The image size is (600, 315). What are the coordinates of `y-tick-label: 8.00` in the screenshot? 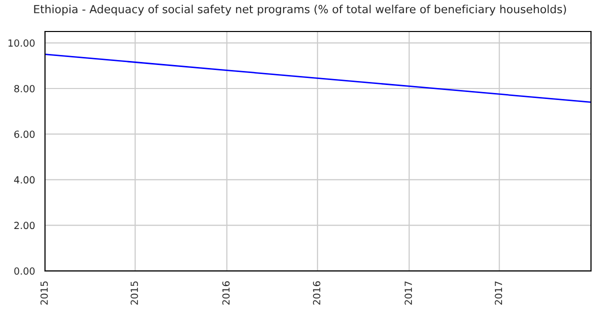 It's located at (24, 88).